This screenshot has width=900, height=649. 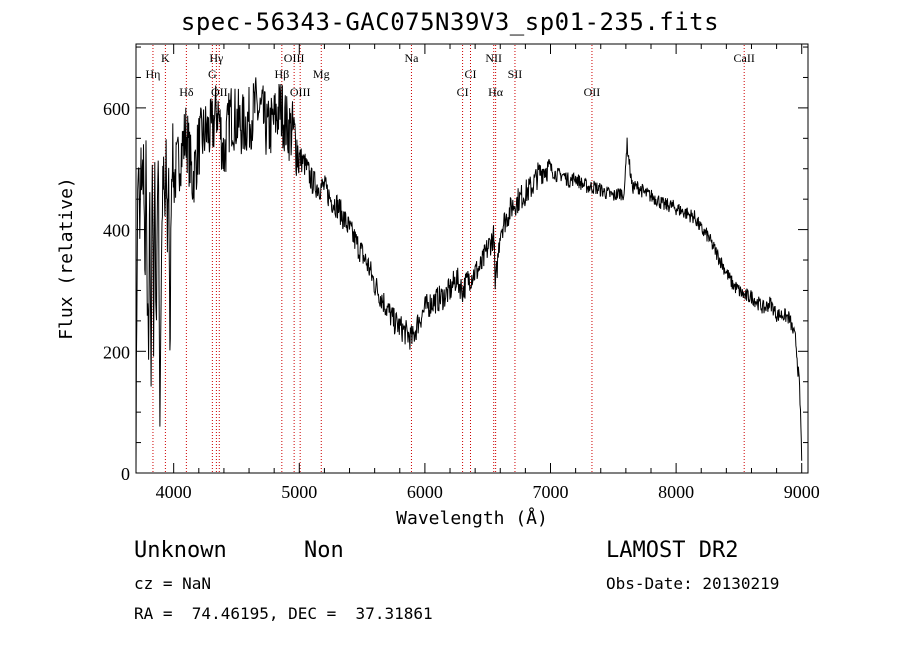 I want to click on class-label: Unknown, so click(x=180, y=550).